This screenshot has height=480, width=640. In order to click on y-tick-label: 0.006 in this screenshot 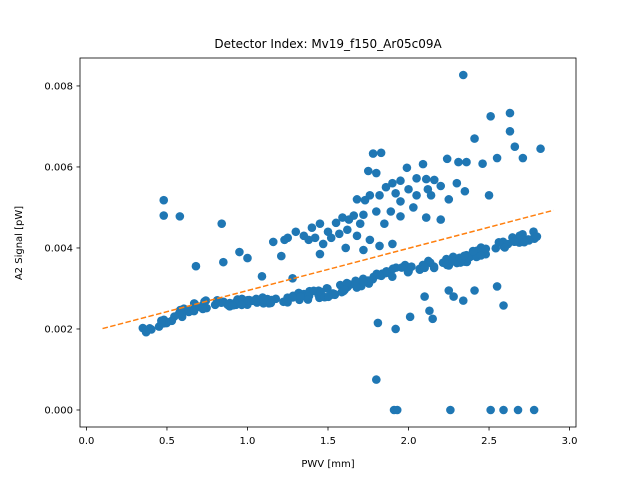, I will do `click(58, 167)`.